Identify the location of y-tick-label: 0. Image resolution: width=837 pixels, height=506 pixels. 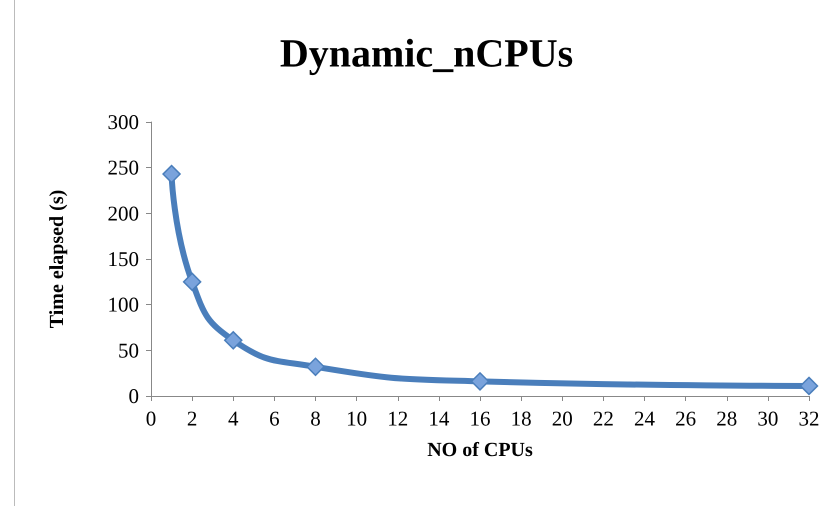
(133, 396).